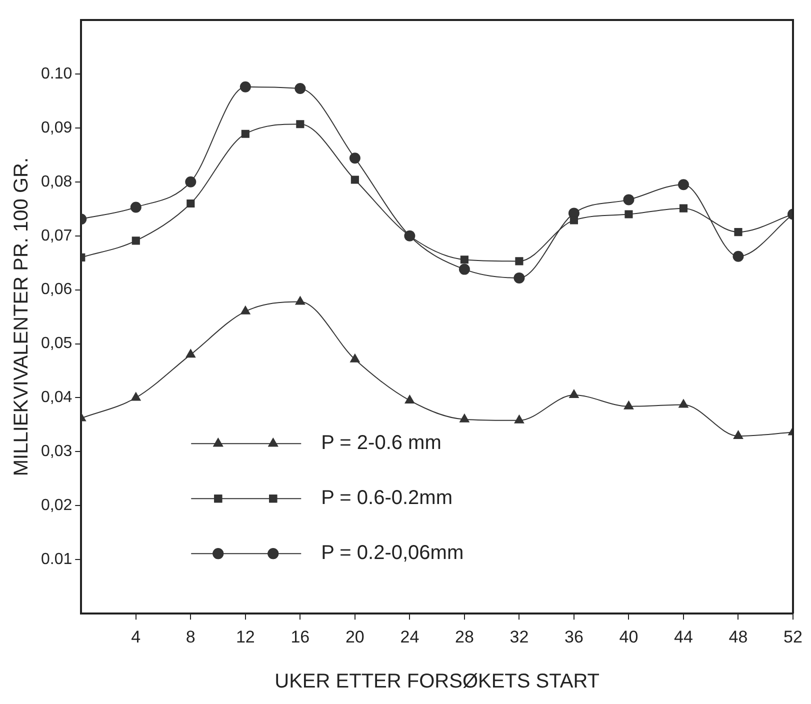 The height and width of the screenshot is (704, 811). I want to click on y-tick-label: 0,06, so click(56, 289).